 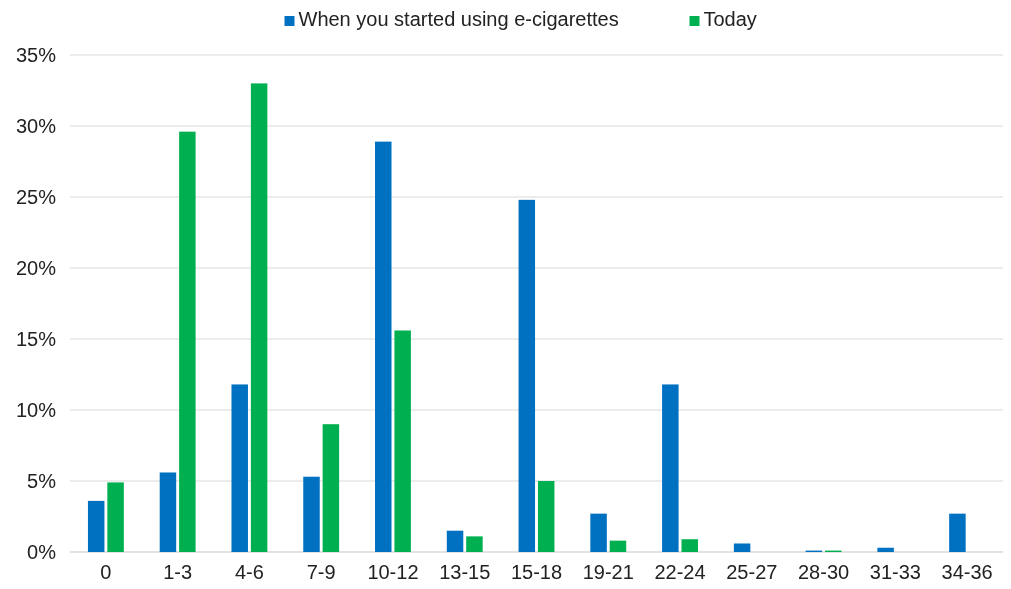 I want to click on x-tick-label: 4-6, so click(x=249, y=572).